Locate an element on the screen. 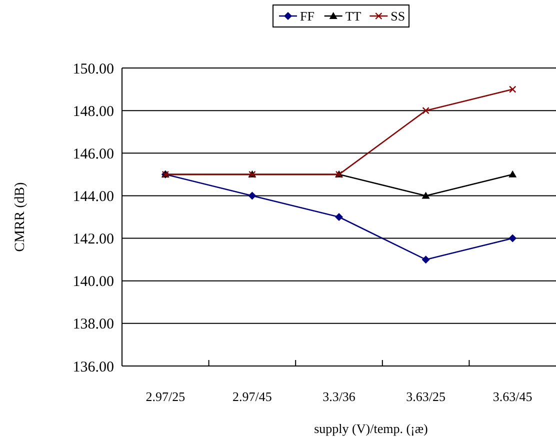 This screenshot has width=556, height=444. y-tick-label: 138.00 is located at coordinates (93, 324).